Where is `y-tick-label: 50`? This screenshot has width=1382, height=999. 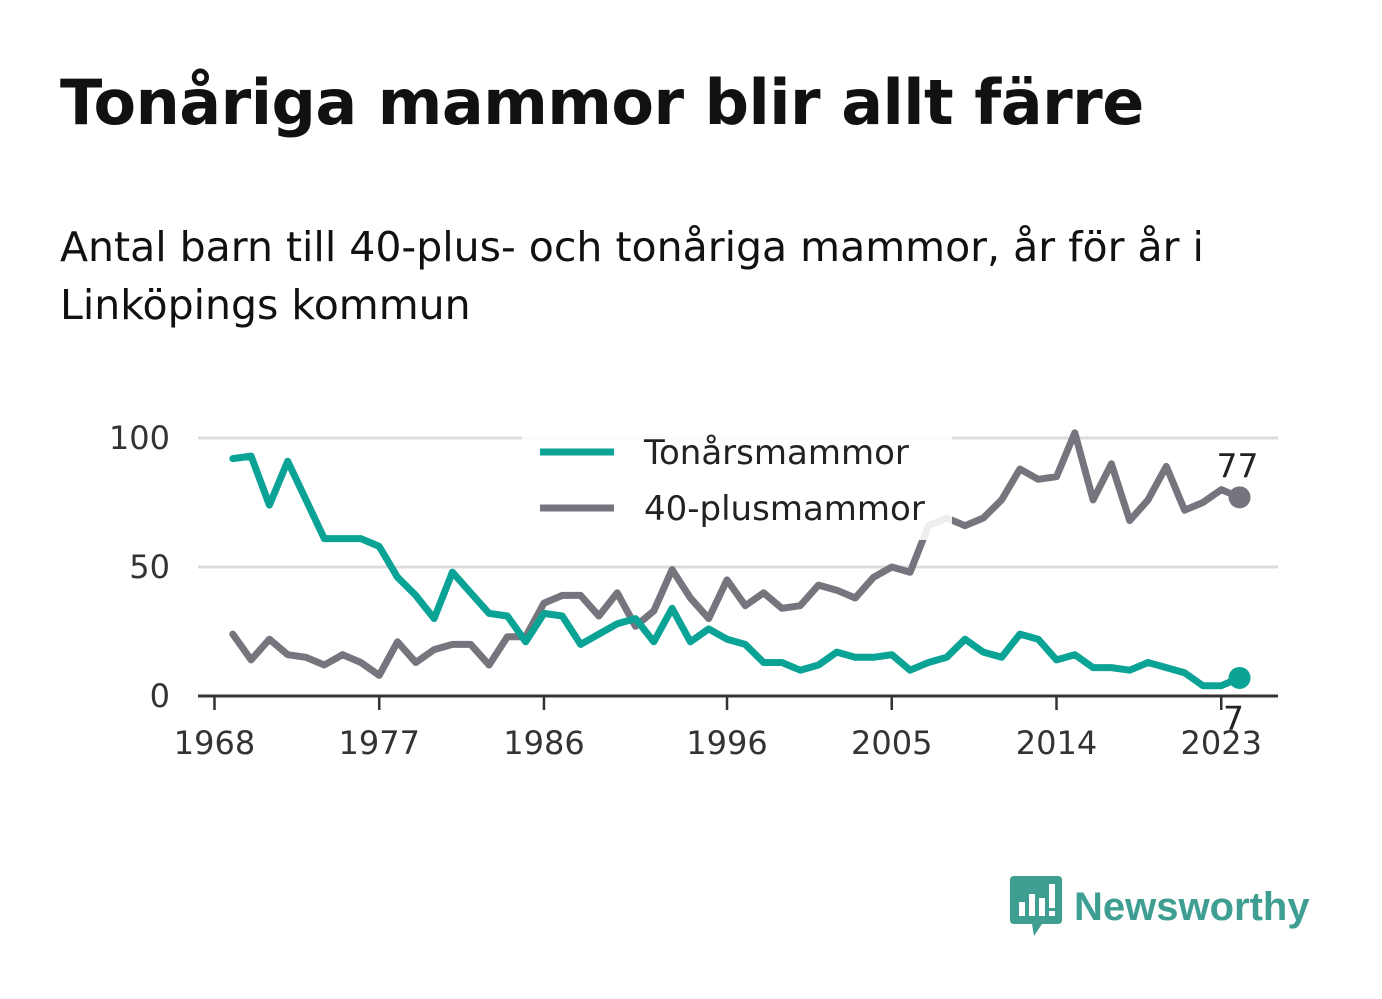
y-tick-label: 50 is located at coordinates (149, 567).